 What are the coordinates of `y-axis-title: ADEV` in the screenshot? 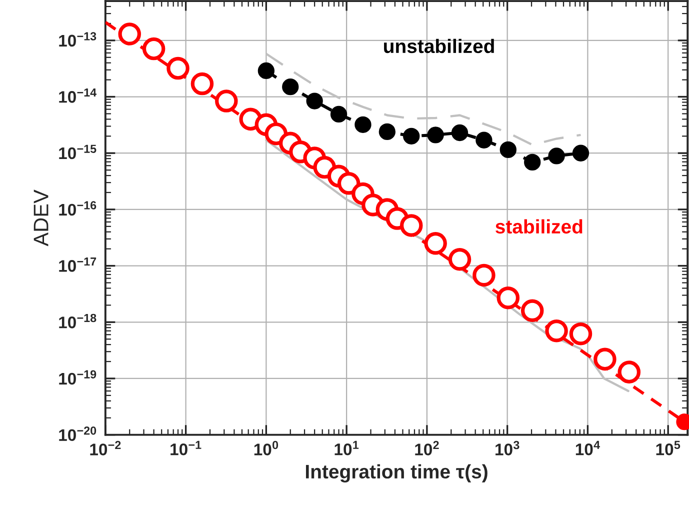 It's located at (41, 218).